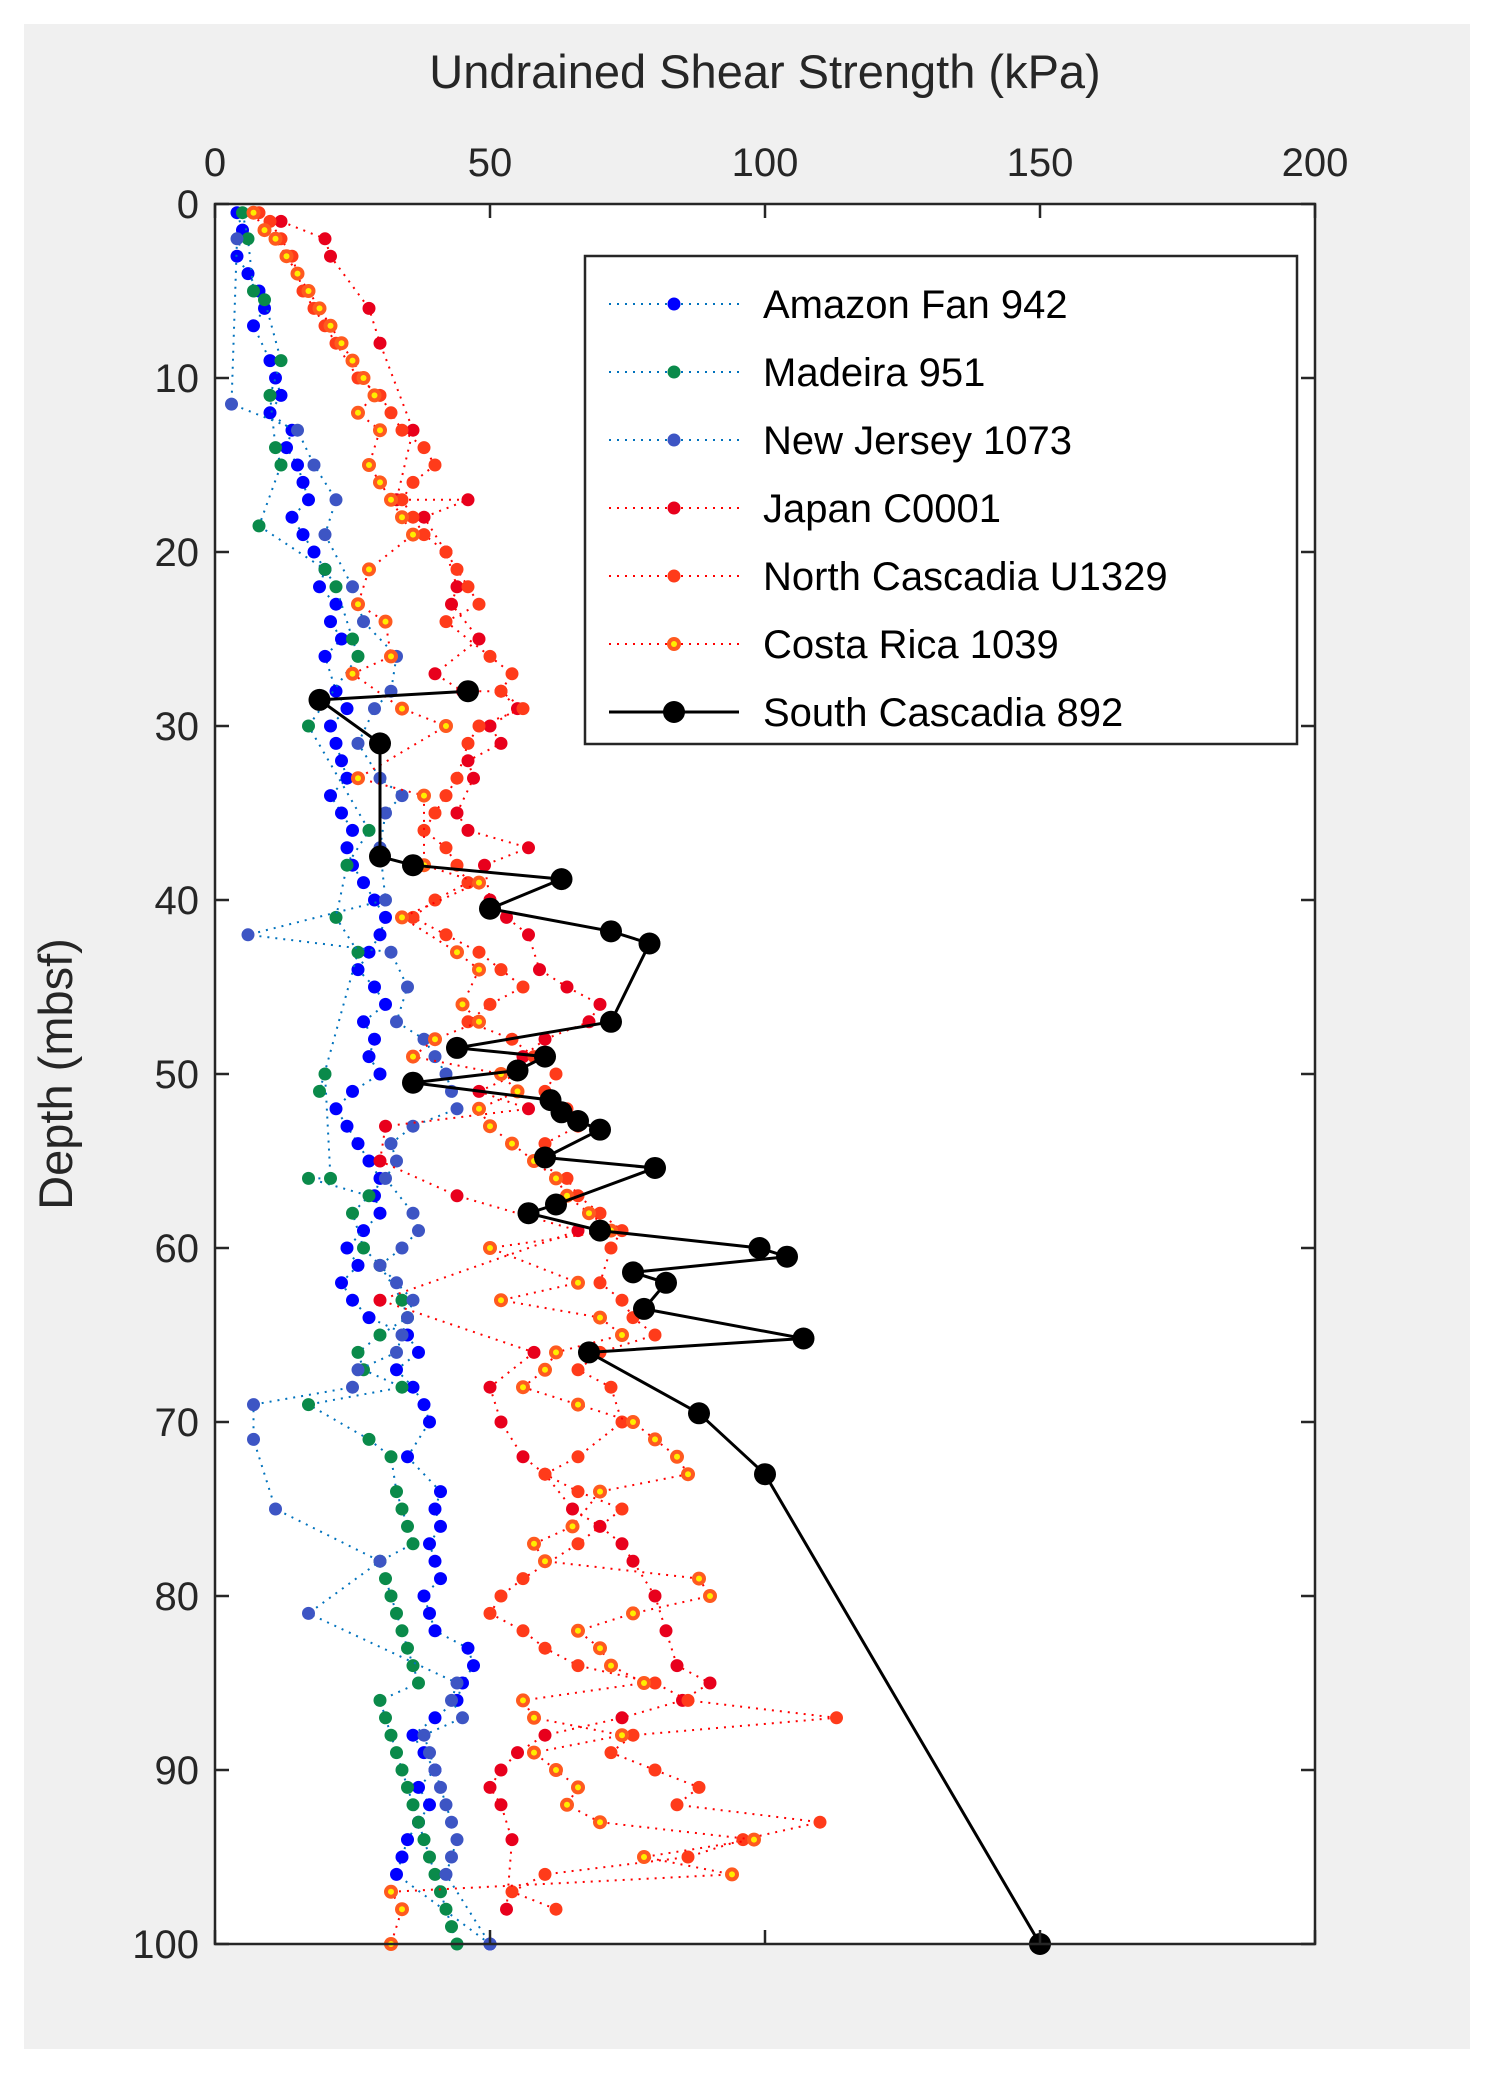  Describe the element at coordinates (165, 1945) in the screenshot. I see `y-tick-label: 100` at that location.